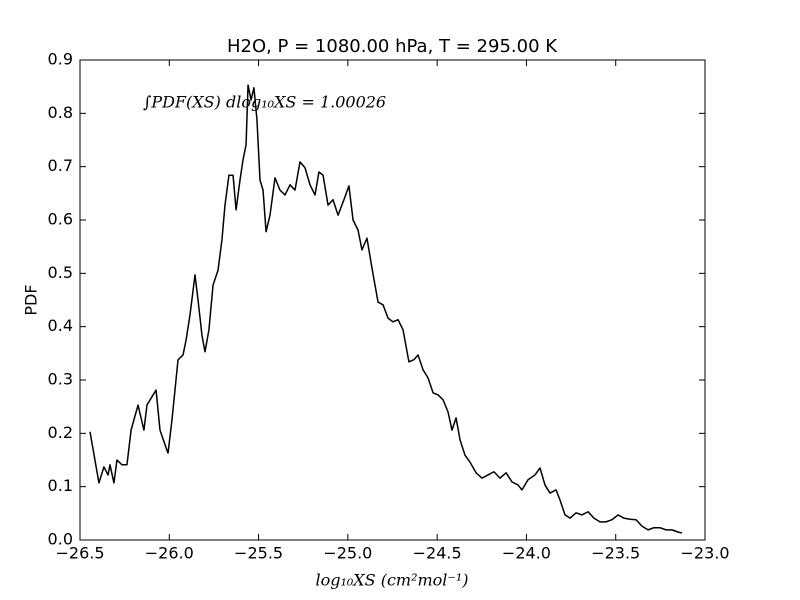  Describe the element at coordinates (258, 553) in the screenshot. I see `x-tick-label: −25.5` at that location.